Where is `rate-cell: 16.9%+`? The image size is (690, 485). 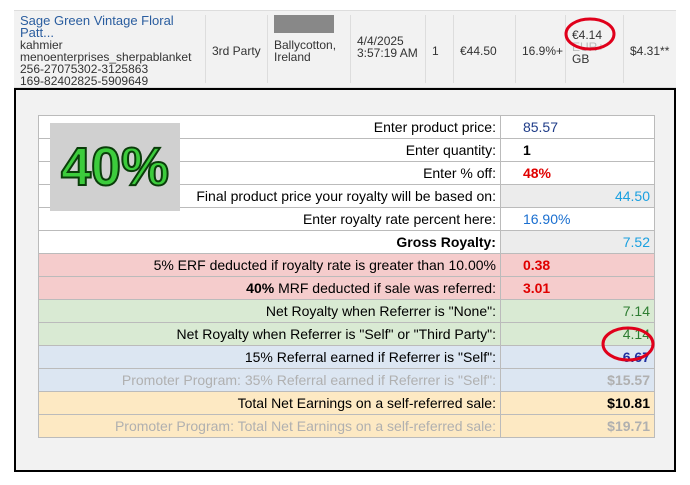
rate-cell: 16.9%+ is located at coordinates (540, 49).